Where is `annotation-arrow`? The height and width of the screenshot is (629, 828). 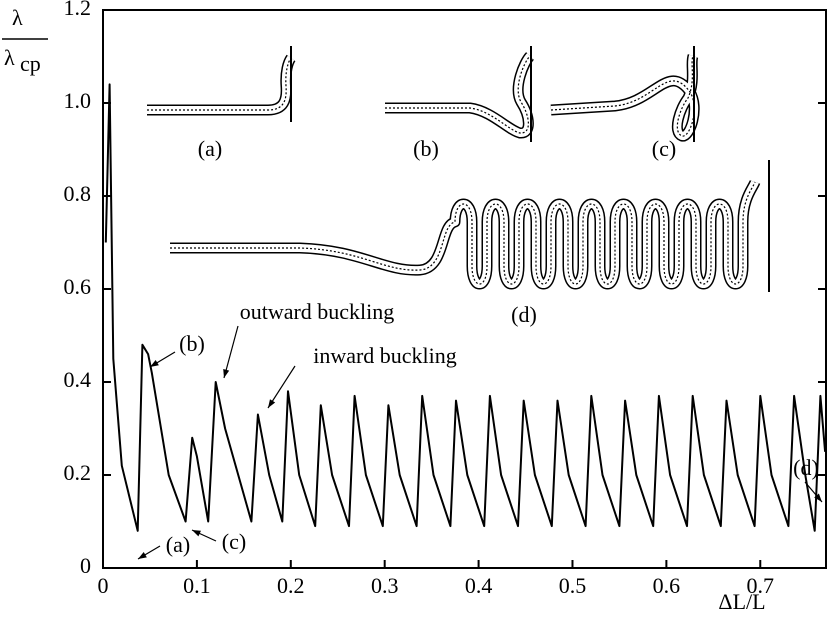 annotation-arrow is located at coordinates (231, 352).